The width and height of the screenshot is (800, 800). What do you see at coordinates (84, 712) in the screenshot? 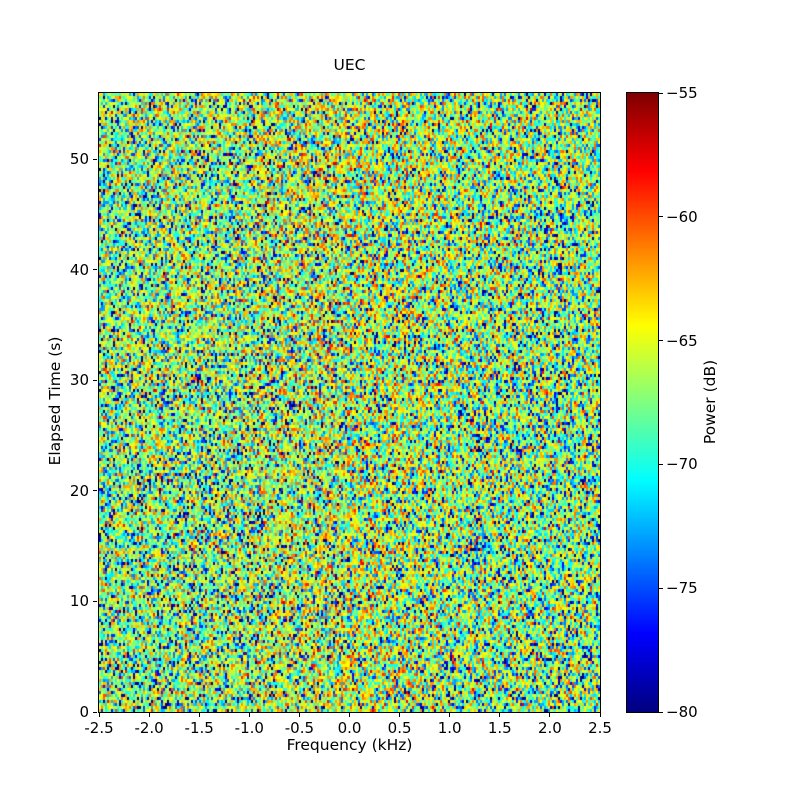
I see `y-tick-label: 0` at bounding box center [84, 712].